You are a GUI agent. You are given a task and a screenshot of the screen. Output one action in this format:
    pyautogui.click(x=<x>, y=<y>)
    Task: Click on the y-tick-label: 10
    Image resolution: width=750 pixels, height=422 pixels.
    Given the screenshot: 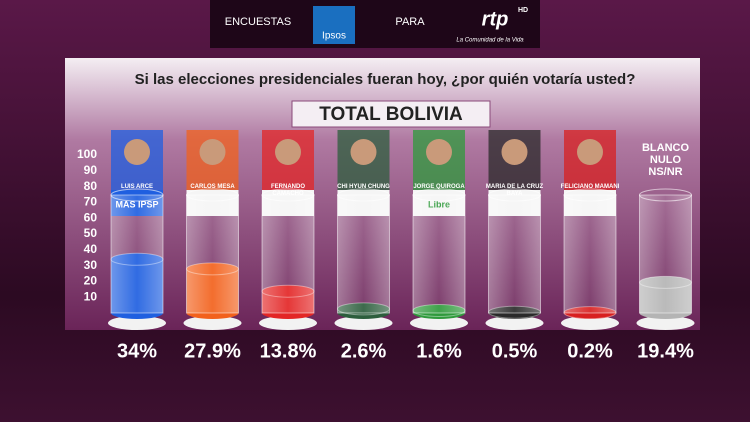 What is the action you would take?
    pyautogui.click(x=91, y=296)
    